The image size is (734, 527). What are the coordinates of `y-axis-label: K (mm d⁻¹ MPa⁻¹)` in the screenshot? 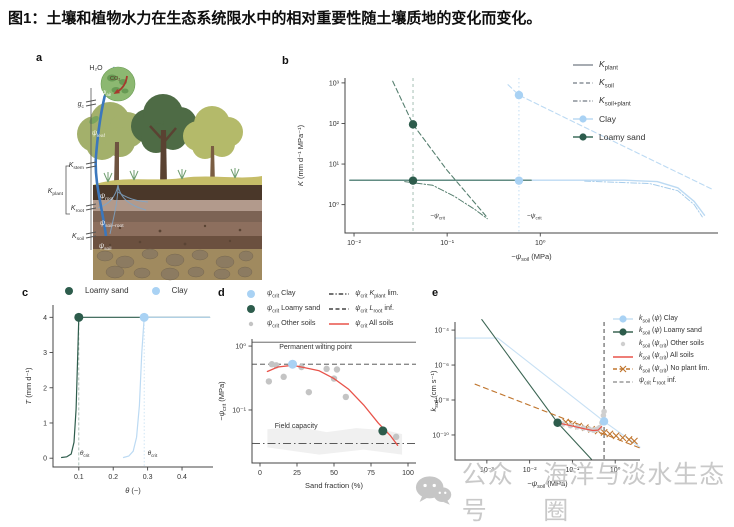 It's located at (300, 155).